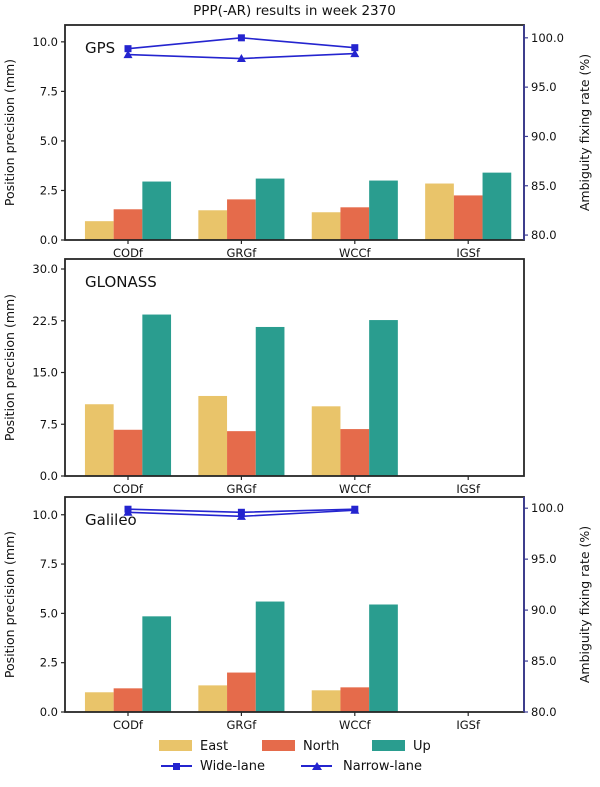  Describe the element at coordinates (355, 725) in the screenshot. I see `x-tick-label-galileo-wccf: WCCf` at that location.